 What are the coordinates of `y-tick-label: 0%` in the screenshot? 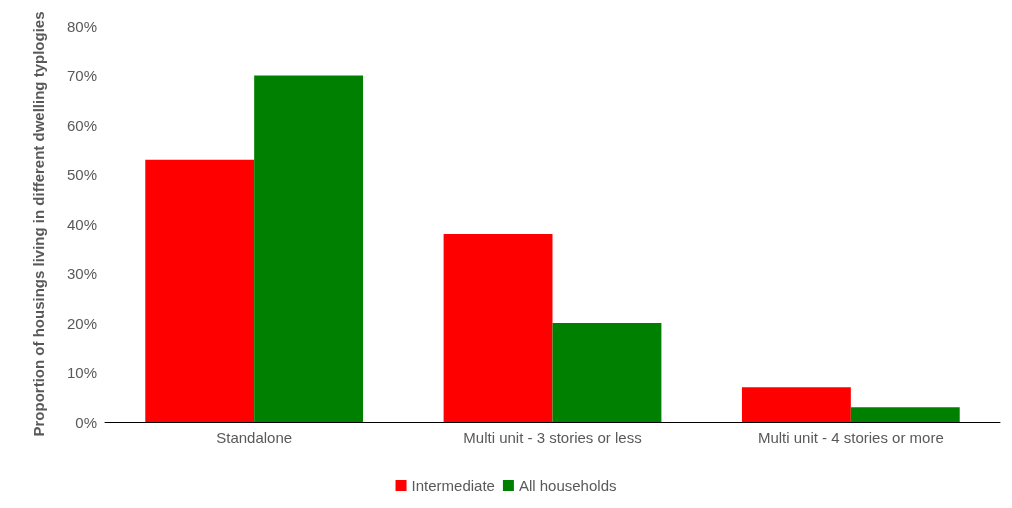 It's located at (86, 422).